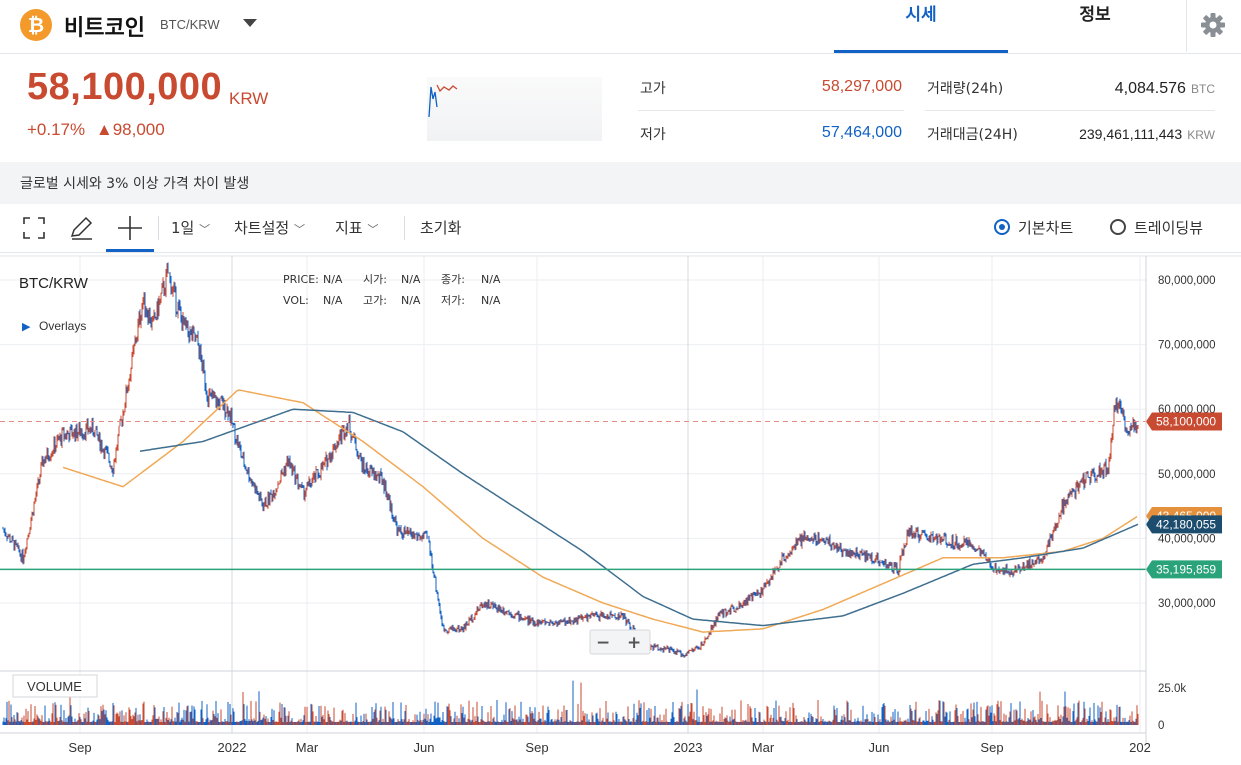 This screenshot has width=1241, height=765. Describe the element at coordinates (262, 228) in the screenshot. I see `chart-settings-label: 차트설정` at that location.